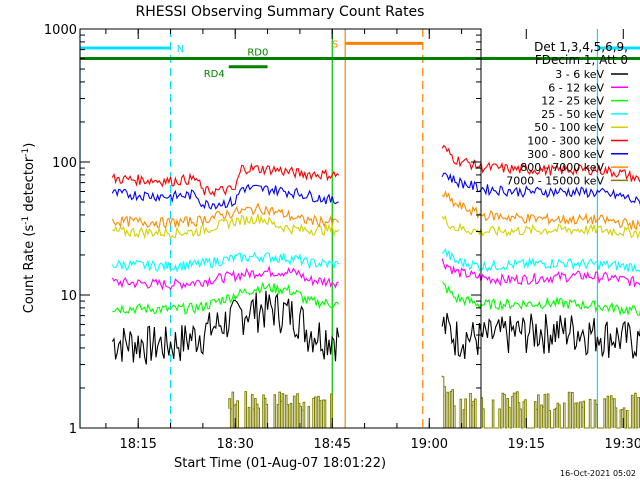 The width and height of the screenshot is (640, 480). What do you see at coordinates (280, 463) in the screenshot?
I see `x-axis-label: Start Time (01-Aug-07 18:01:22)` at bounding box center [280, 463].